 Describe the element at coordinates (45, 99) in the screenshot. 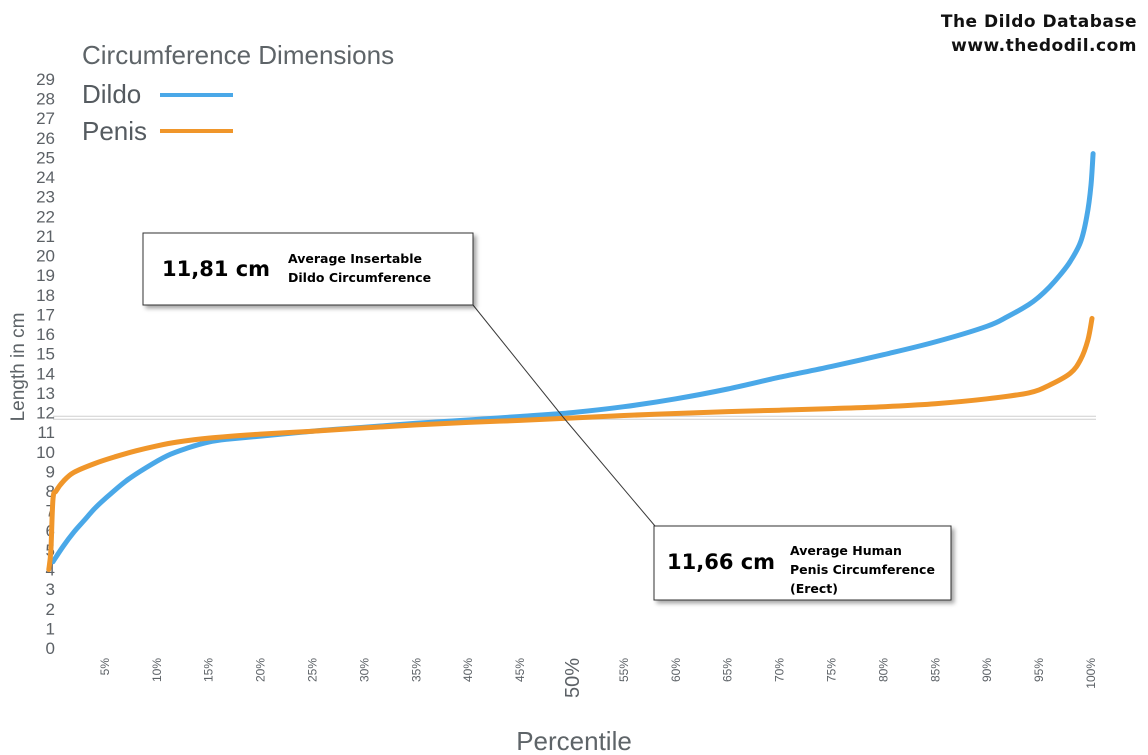

I see `y-tick-label: 28` at that location.